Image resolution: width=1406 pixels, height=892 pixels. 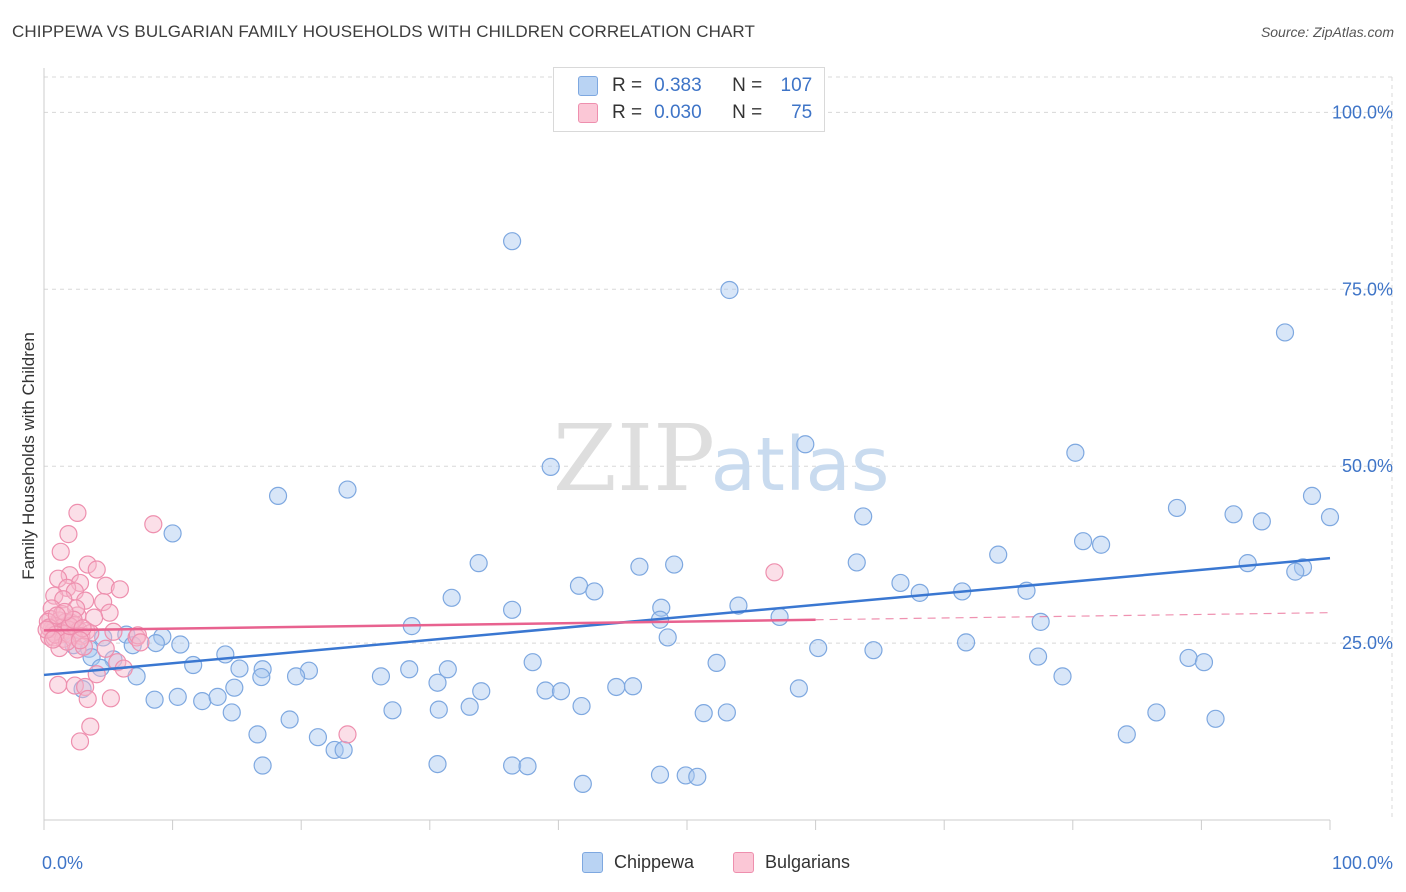 I want to click on legend-row-bulgarians: R = 0.030 N = 75, so click(x=695, y=113).